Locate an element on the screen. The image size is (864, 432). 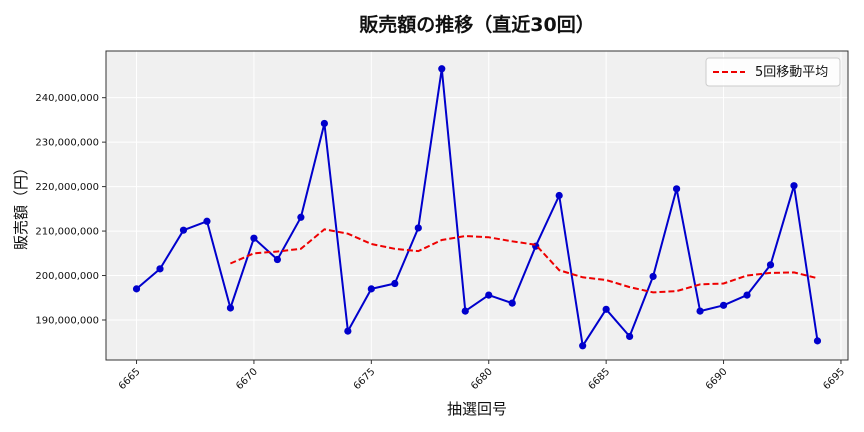
y-axis-label: 販売額（円） is located at coordinates (21, 205).